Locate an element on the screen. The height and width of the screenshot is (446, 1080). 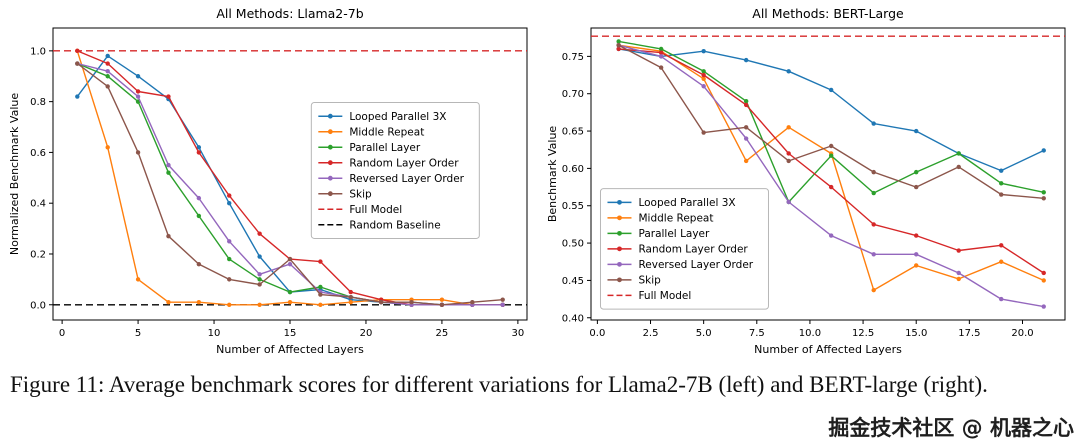
svg-text: 5 is located at coordinates (138, 333).